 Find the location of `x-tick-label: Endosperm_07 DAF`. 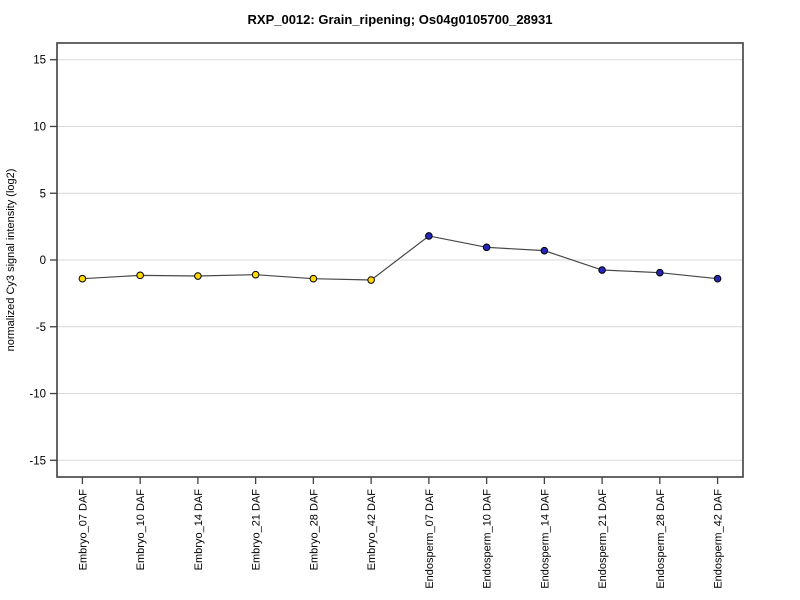

x-tick-label: Endosperm_07 DAF is located at coordinates (430, 539).